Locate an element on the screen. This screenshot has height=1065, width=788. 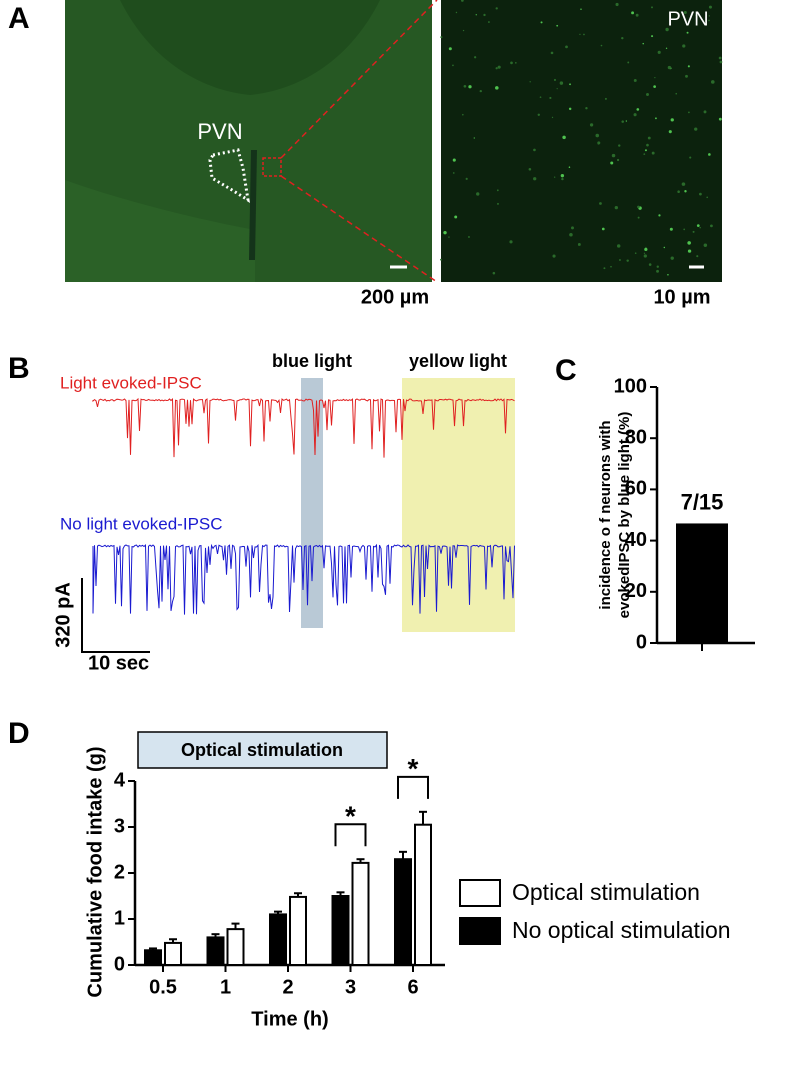
scale-label: 200 µm is located at coordinates (395, 297).